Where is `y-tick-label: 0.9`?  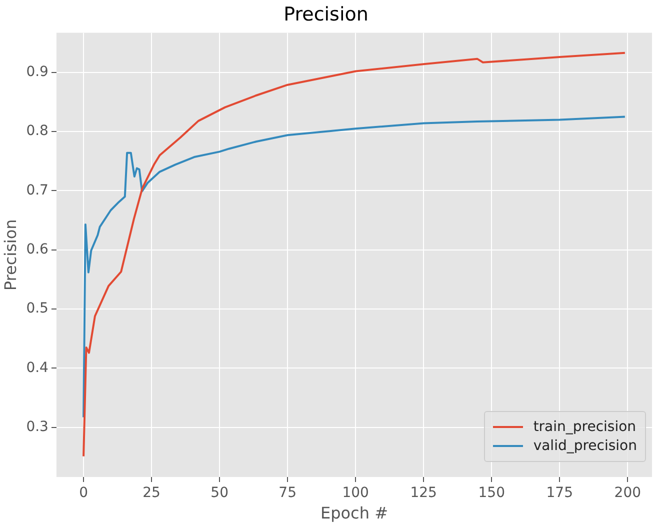
y-tick-label: 0.9 is located at coordinates (37, 72).